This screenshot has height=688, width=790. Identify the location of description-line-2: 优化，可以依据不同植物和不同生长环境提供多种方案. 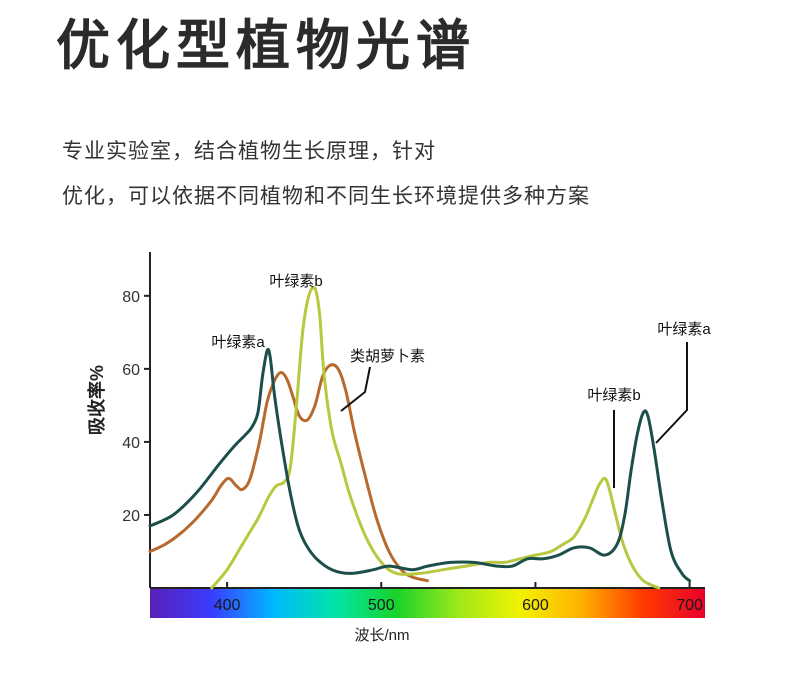
(326, 196).